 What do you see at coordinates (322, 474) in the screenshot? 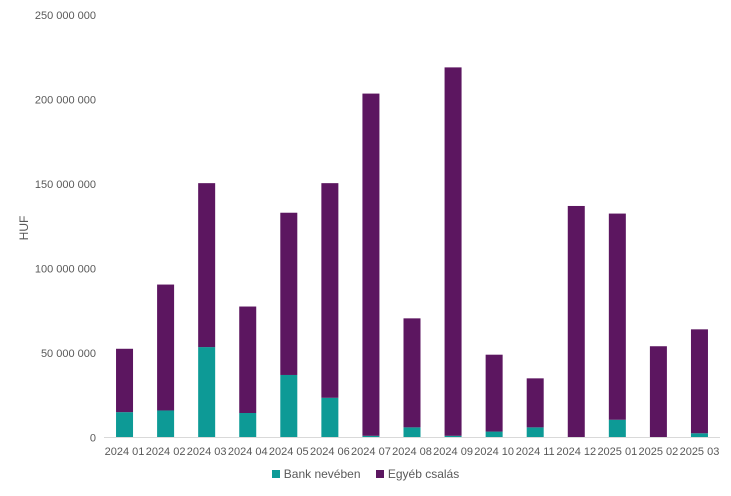
I see `legend-label-bank: Bank nevében` at bounding box center [322, 474].